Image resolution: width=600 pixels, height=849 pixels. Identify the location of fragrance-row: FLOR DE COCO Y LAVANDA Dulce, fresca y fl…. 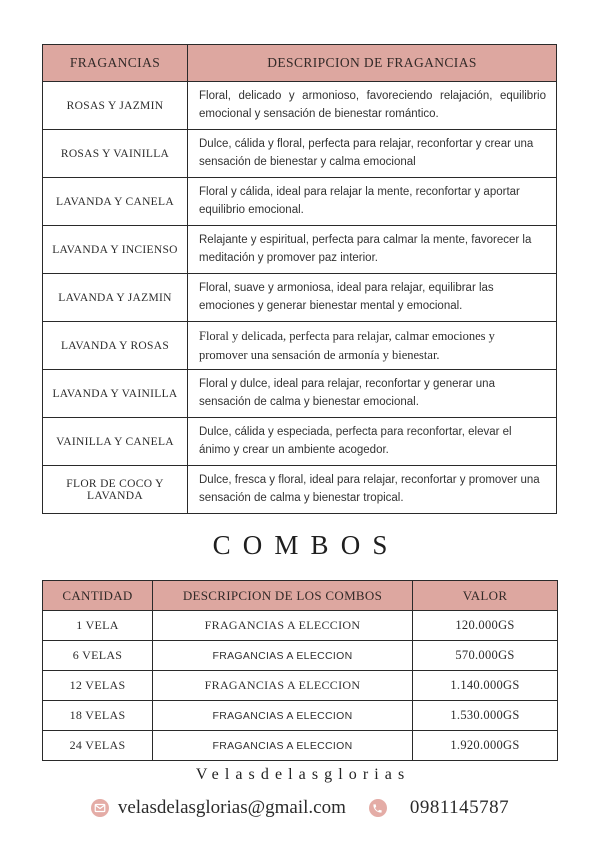
(299, 489).